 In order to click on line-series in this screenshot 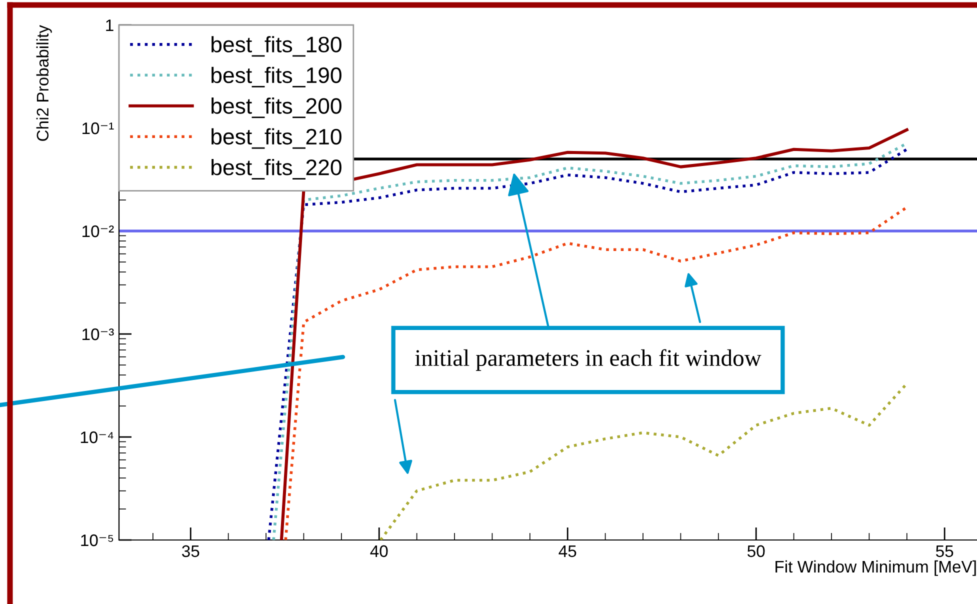, I will do `click(643, 461)`.